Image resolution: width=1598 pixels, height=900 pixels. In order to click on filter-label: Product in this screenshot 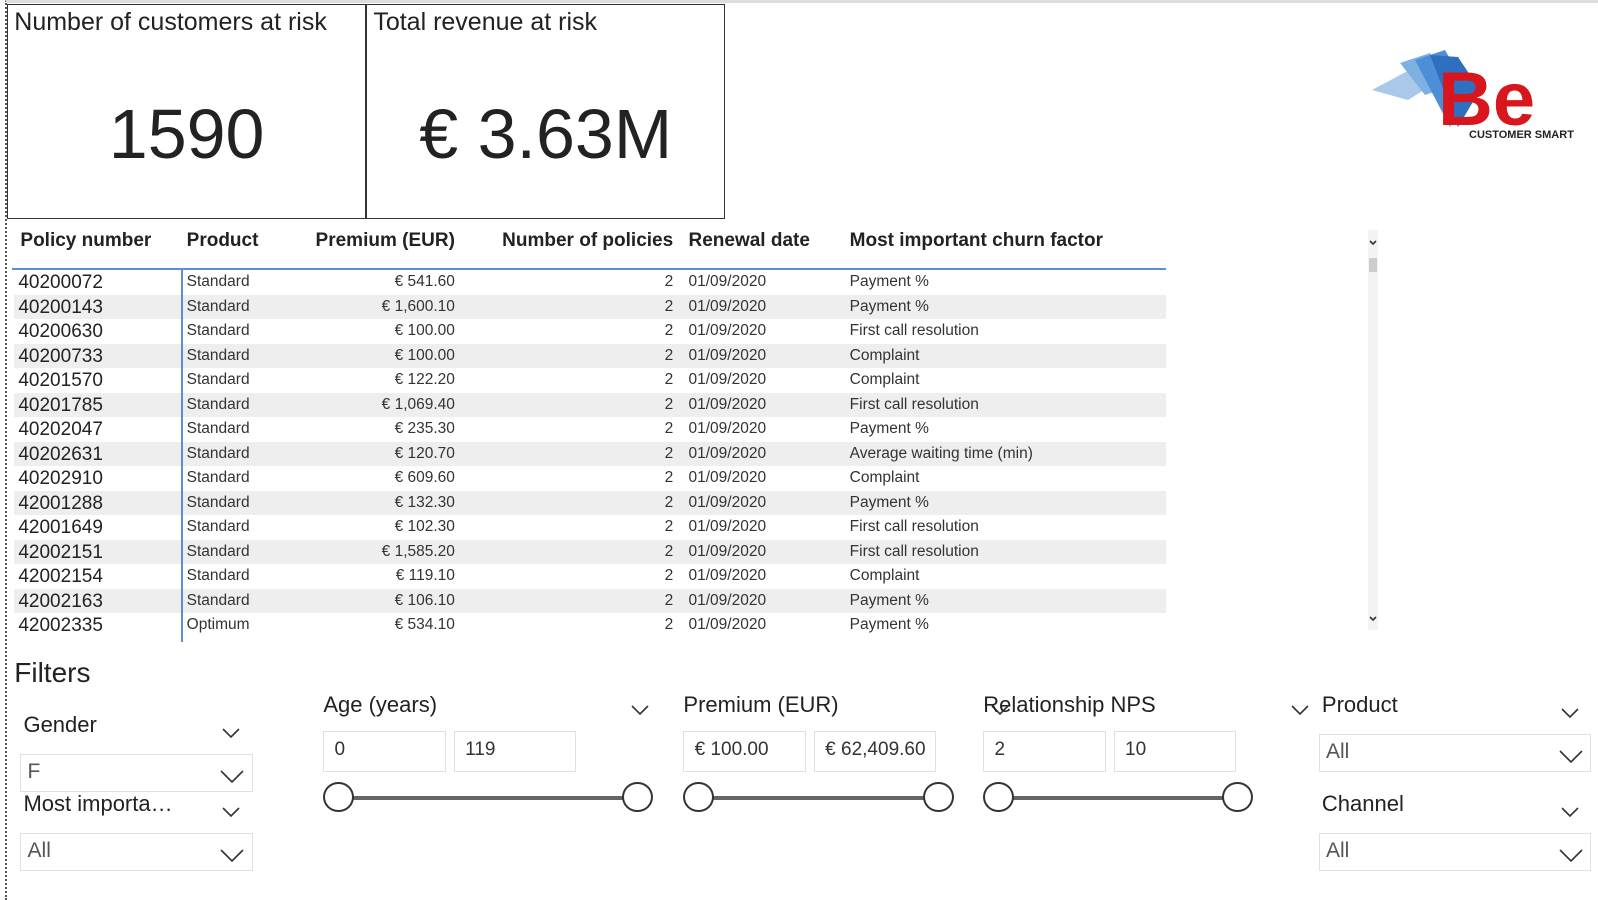, I will do `click(1359, 704)`.